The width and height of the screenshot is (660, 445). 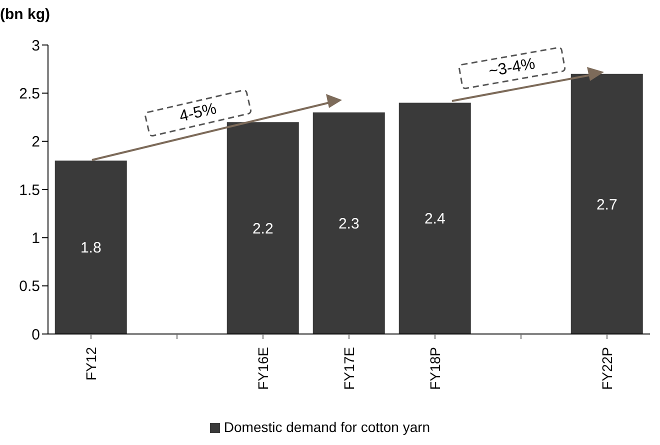 I want to click on y-tick-label: 0.5, so click(x=29, y=287).